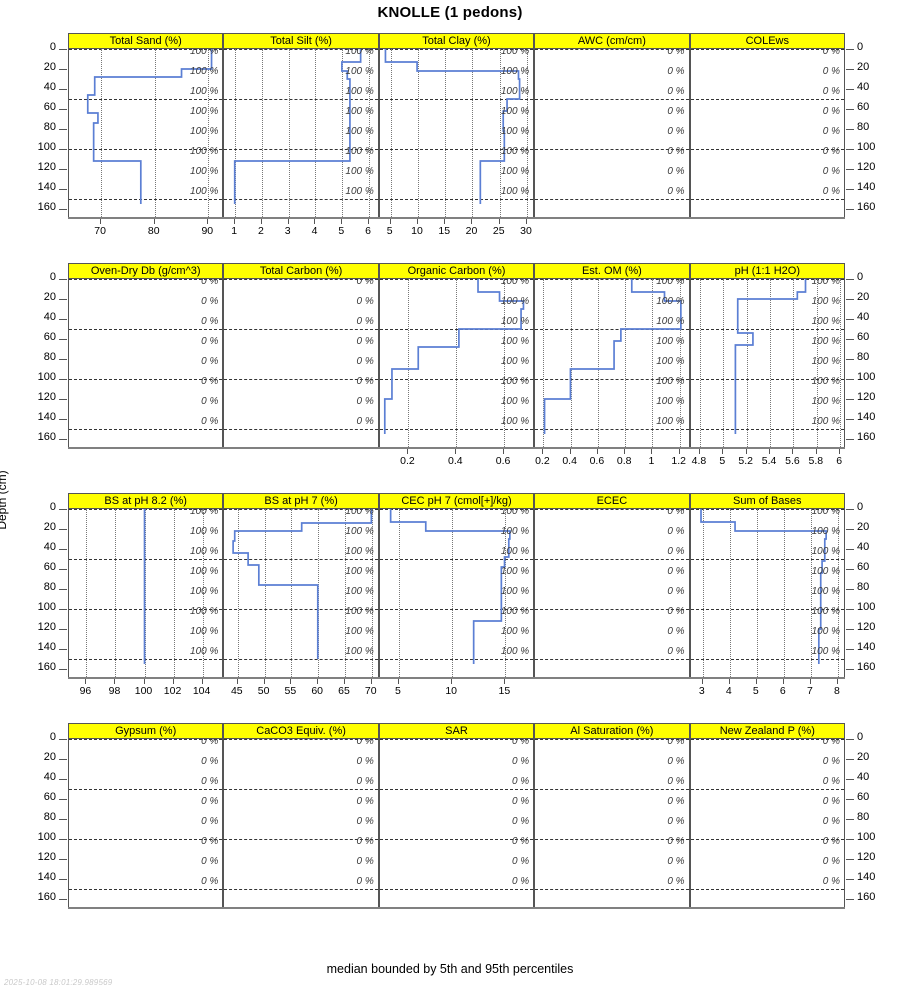 The height and width of the screenshot is (1000, 900). What do you see at coordinates (49, 67) in the screenshot?
I see `depth-tick-label-left: 20` at bounding box center [49, 67].